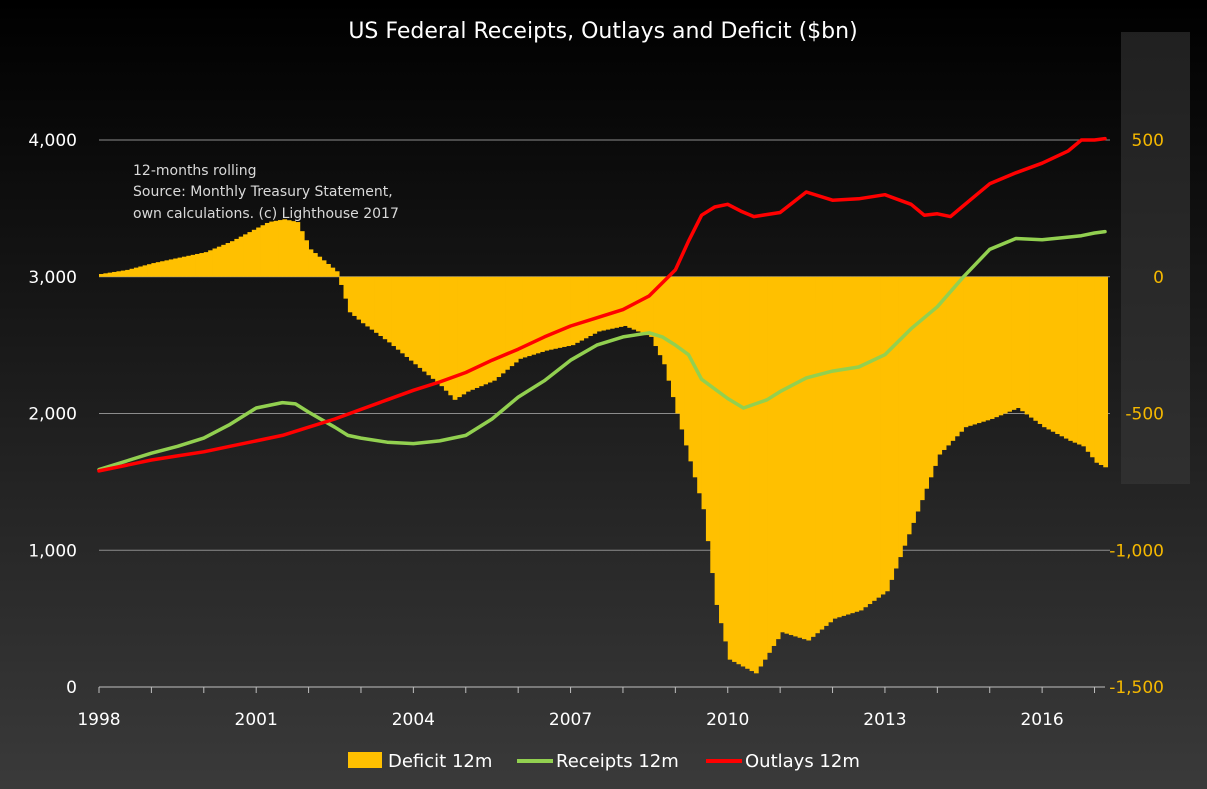 The image size is (1207, 789). Describe the element at coordinates (1148, 141) in the screenshot. I see `y-right-tick-label: 500` at that location.